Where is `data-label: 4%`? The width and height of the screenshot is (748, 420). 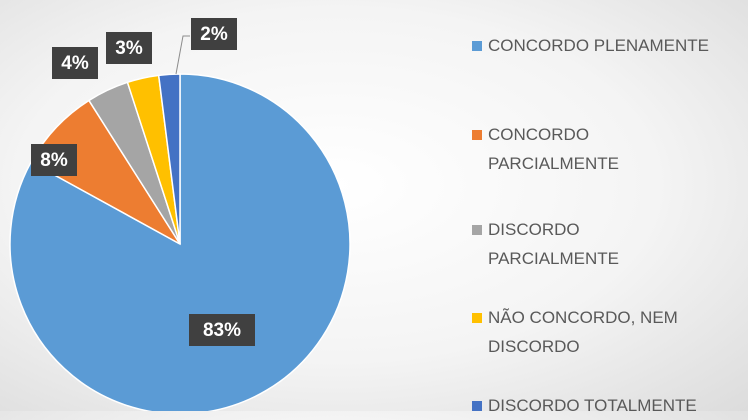
data-label: 4% is located at coordinates (75, 63).